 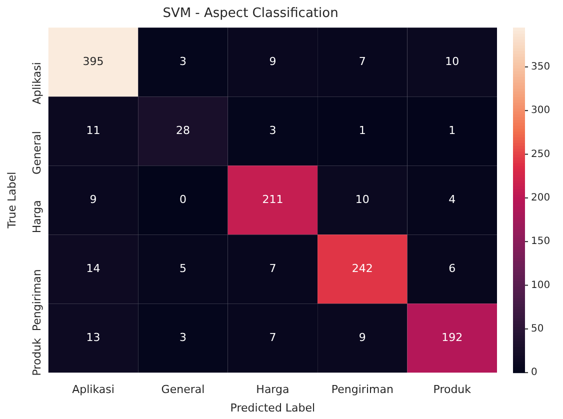 What do you see at coordinates (37, 300) in the screenshot?
I see `y-tick-label: Pengiriman` at bounding box center [37, 300].